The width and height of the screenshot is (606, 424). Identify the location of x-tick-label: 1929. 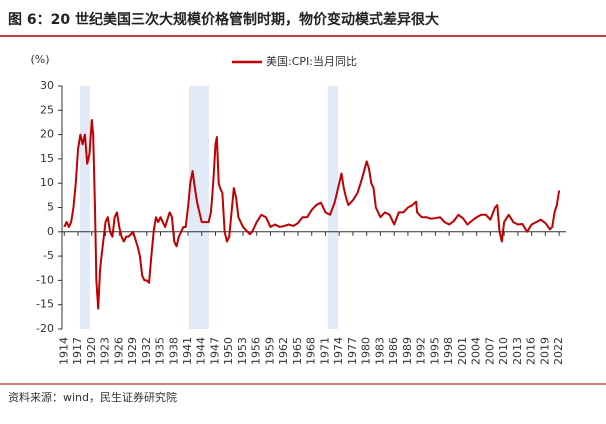
(132, 351).